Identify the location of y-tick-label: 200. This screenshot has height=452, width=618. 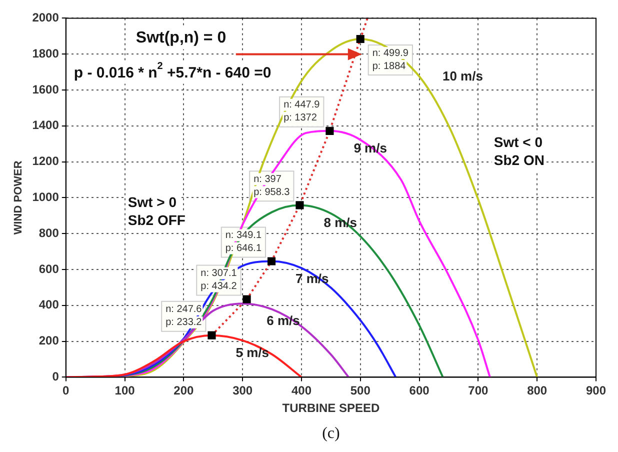
(49, 341).